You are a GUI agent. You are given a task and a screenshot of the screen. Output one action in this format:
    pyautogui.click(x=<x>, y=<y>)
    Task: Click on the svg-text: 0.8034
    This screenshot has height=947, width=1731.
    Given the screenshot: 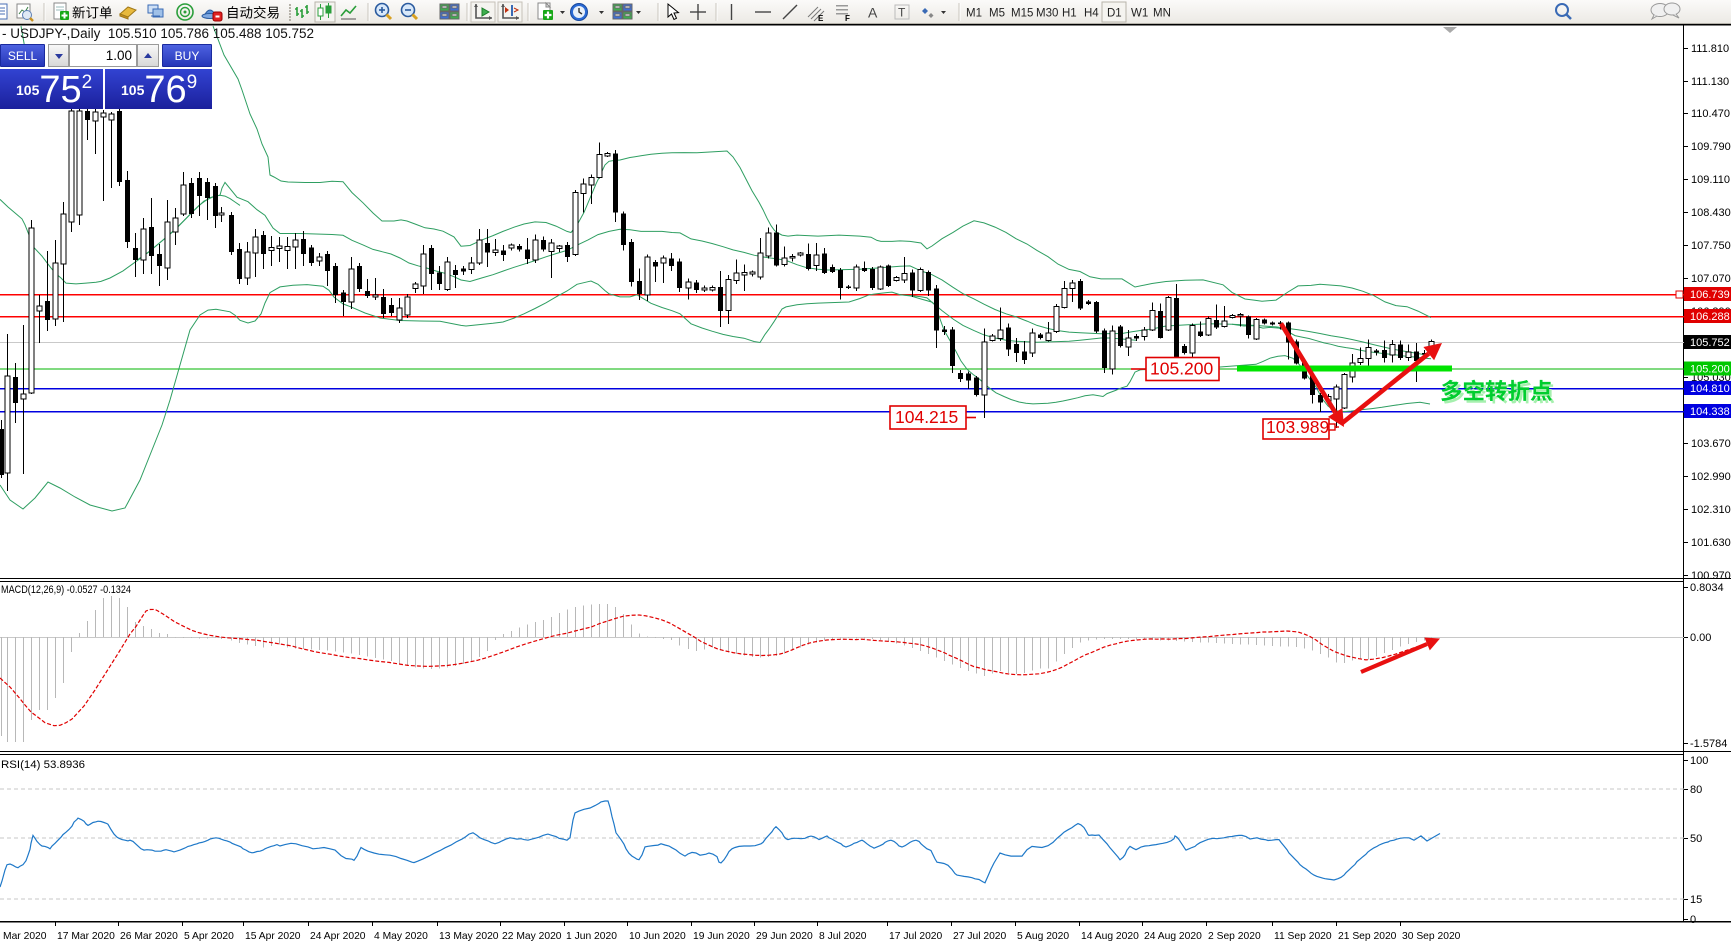 What is the action you would take?
    pyautogui.click(x=1707, y=588)
    